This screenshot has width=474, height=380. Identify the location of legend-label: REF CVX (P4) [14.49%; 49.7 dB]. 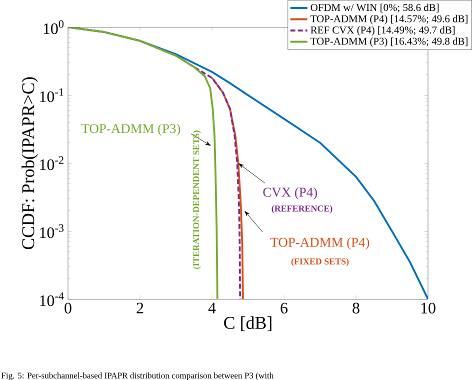
(382, 31).